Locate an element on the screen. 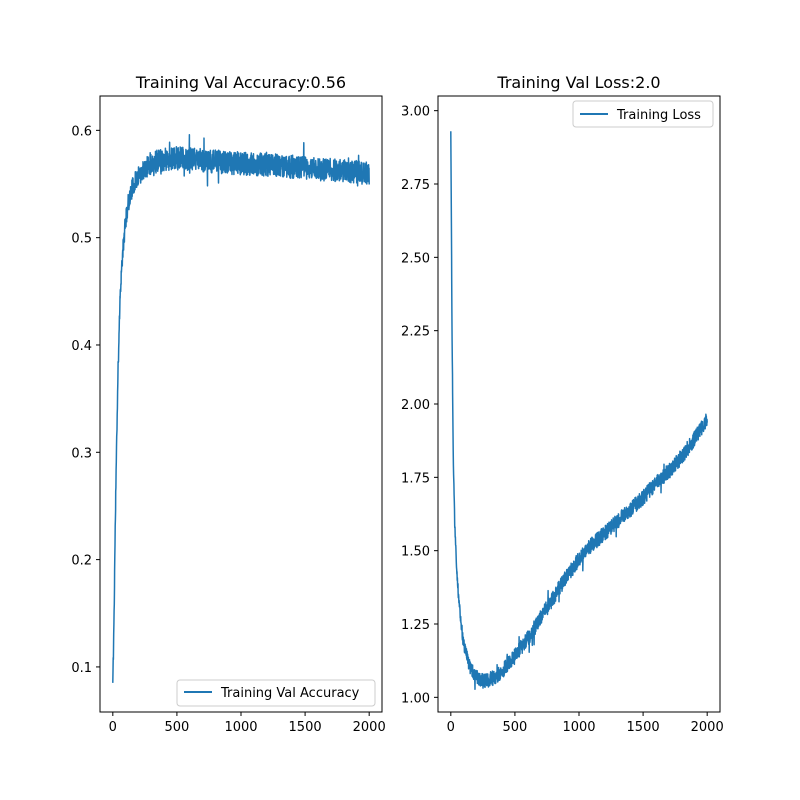 The height and width of the screenshot is (800, 800). loss-y-tick-label: 1.50 is located at coordinates (415, 552).